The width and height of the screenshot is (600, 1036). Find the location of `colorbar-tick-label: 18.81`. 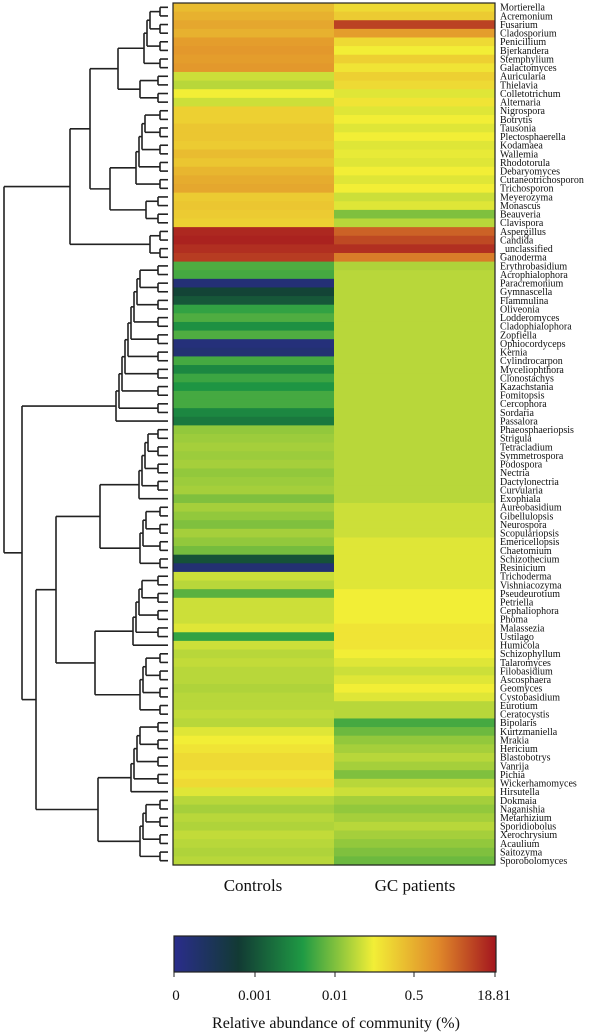

colorbar-tick-label: 18.81 is located at coordinates (494, 996).